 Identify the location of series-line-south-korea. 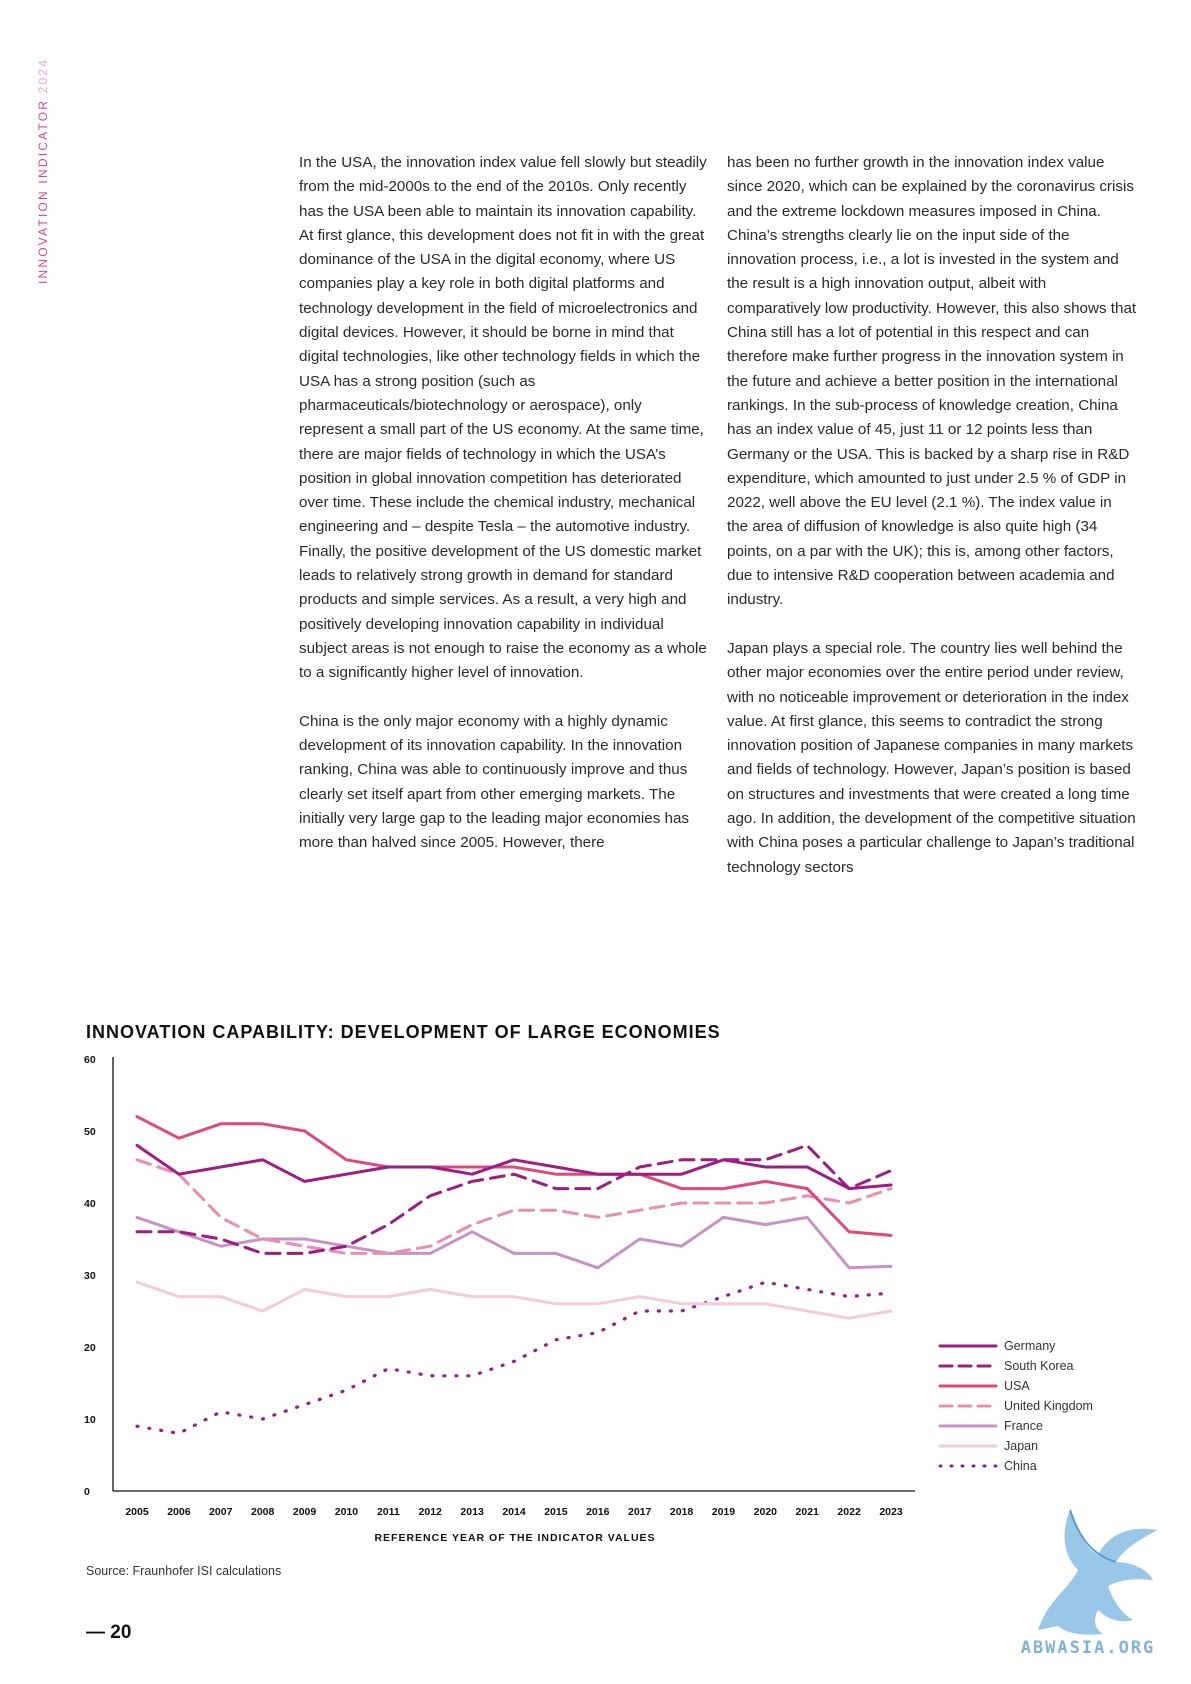
(514, 1199).